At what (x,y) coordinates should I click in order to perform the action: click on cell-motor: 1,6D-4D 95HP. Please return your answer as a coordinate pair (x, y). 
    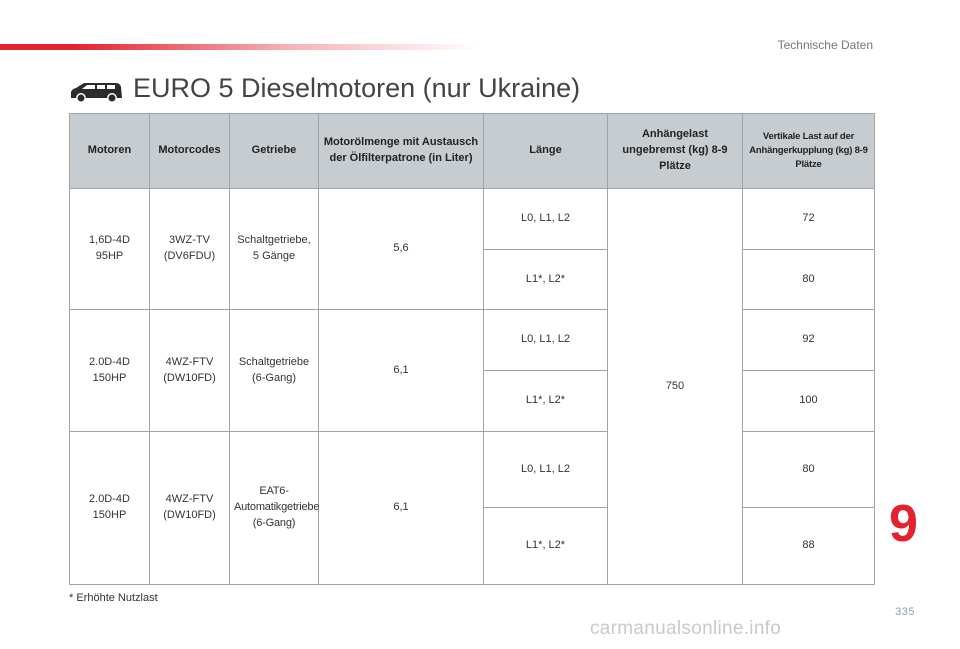
    Looking at the image, I should click on (109, 249).